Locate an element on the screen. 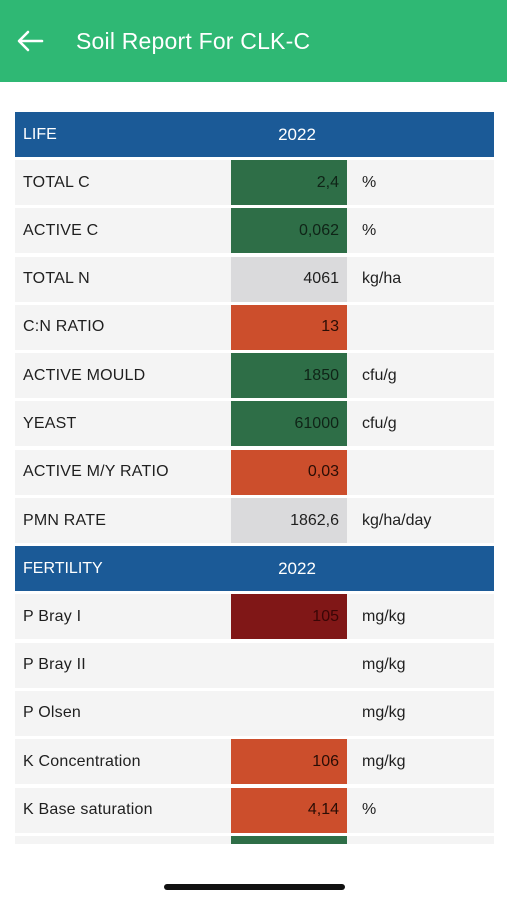  row-value: 105 is located at coordinates (289, 617).